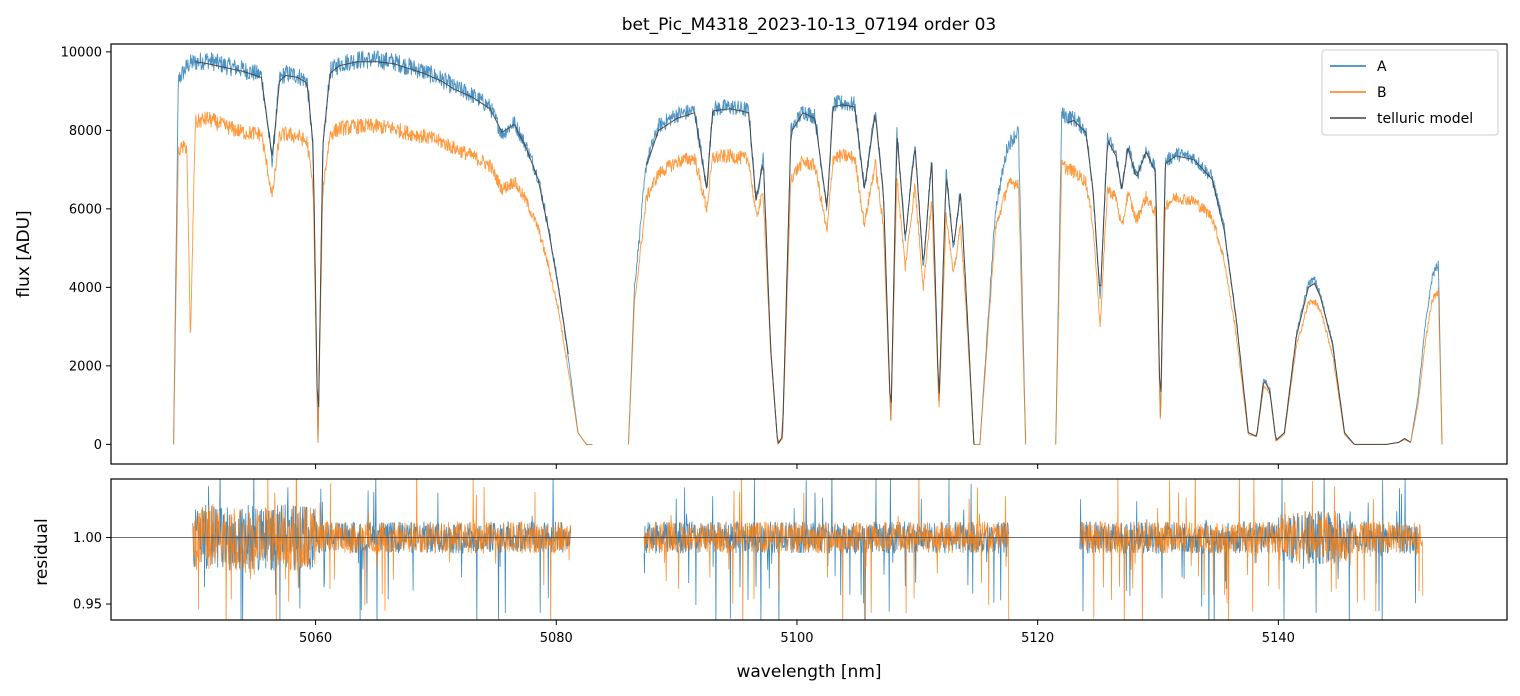  I want to click on flux-y-tick-label: 8000, so click(85, 131).